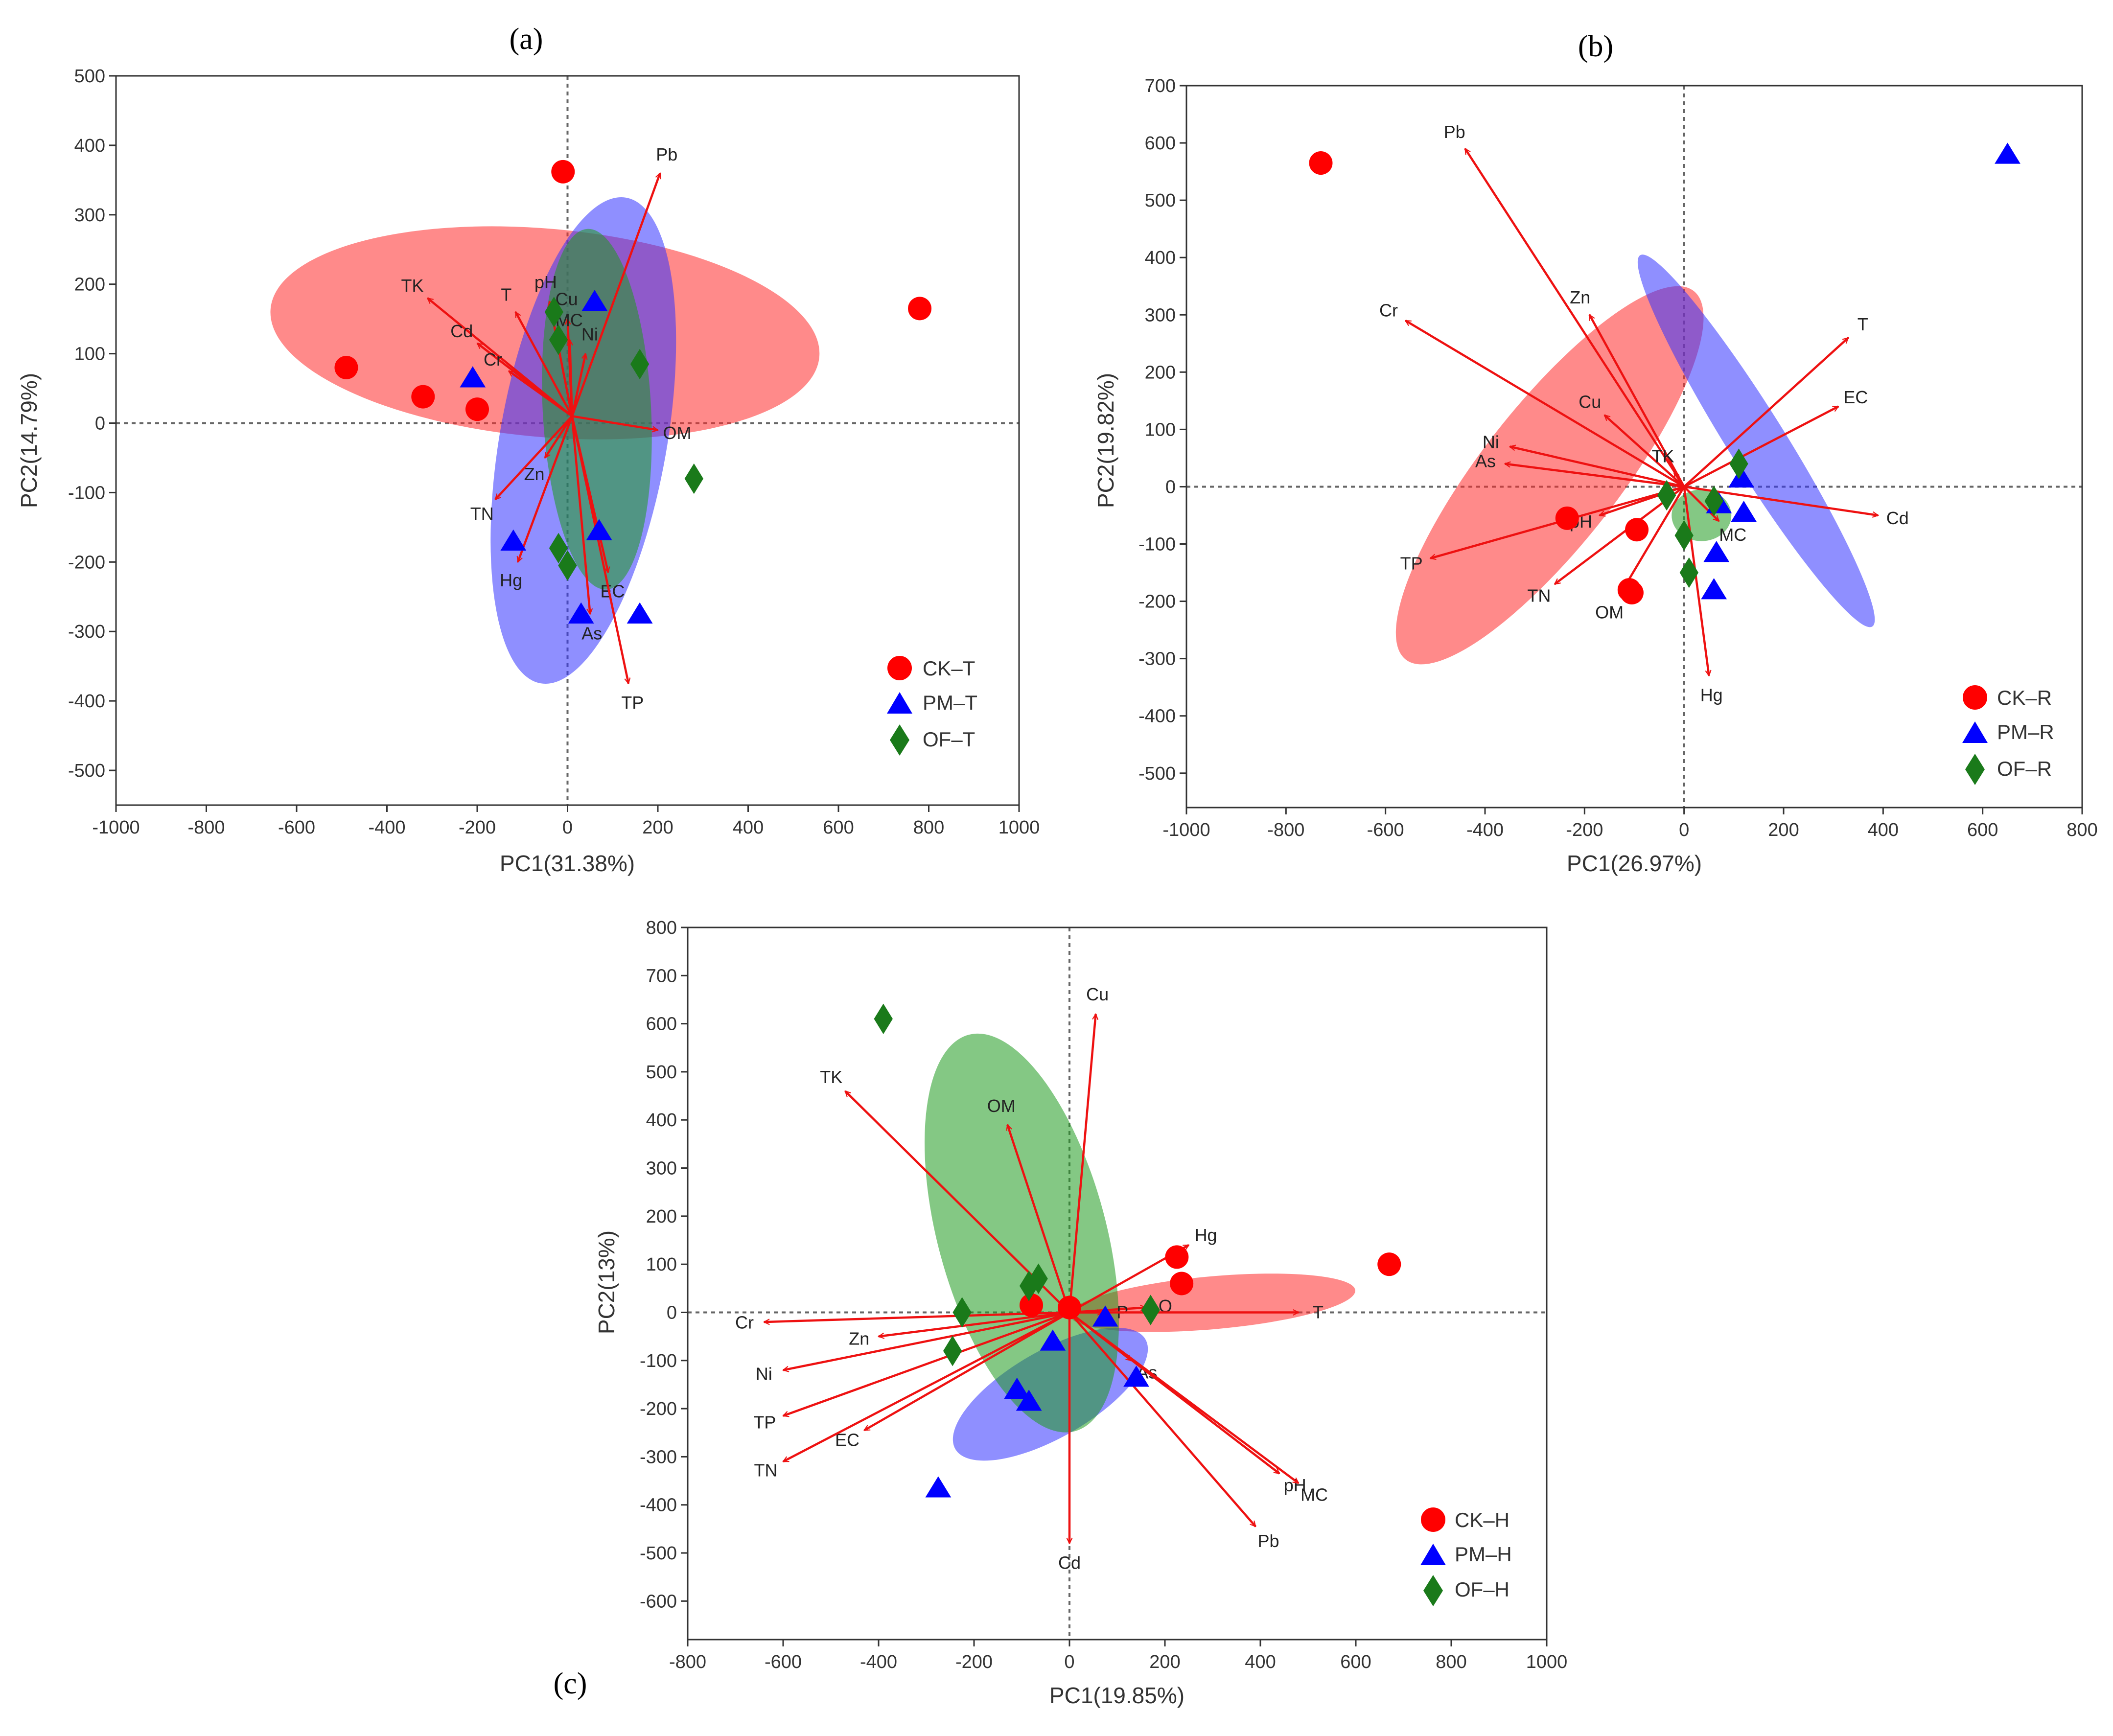  Describe the element at coordinates (949, 739) in the screenshot. I see `legend-label: OF–T` at that location.